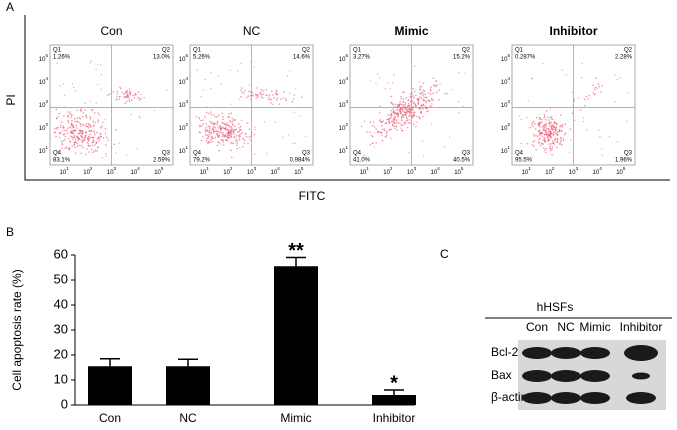 The width and height of the screenshot is (677, 430). What do you see at coordinates (306, 154) in the screenshot?
I see `quadrant-name: Q3` at bounding box center [306, 154].